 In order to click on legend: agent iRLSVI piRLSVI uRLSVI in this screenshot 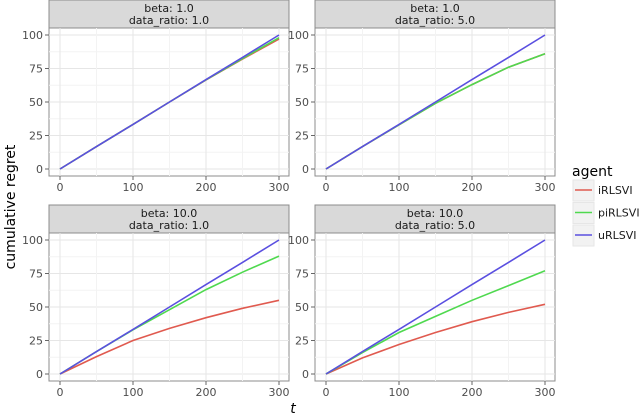, I will do `click(606, 205)`.